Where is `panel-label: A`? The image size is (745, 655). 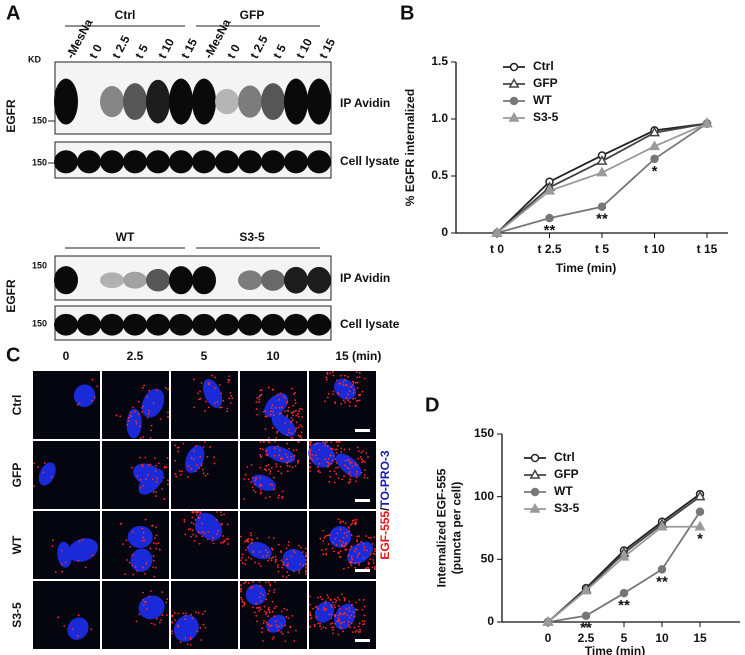
panel-label: A is located at coordinates (13, 13).